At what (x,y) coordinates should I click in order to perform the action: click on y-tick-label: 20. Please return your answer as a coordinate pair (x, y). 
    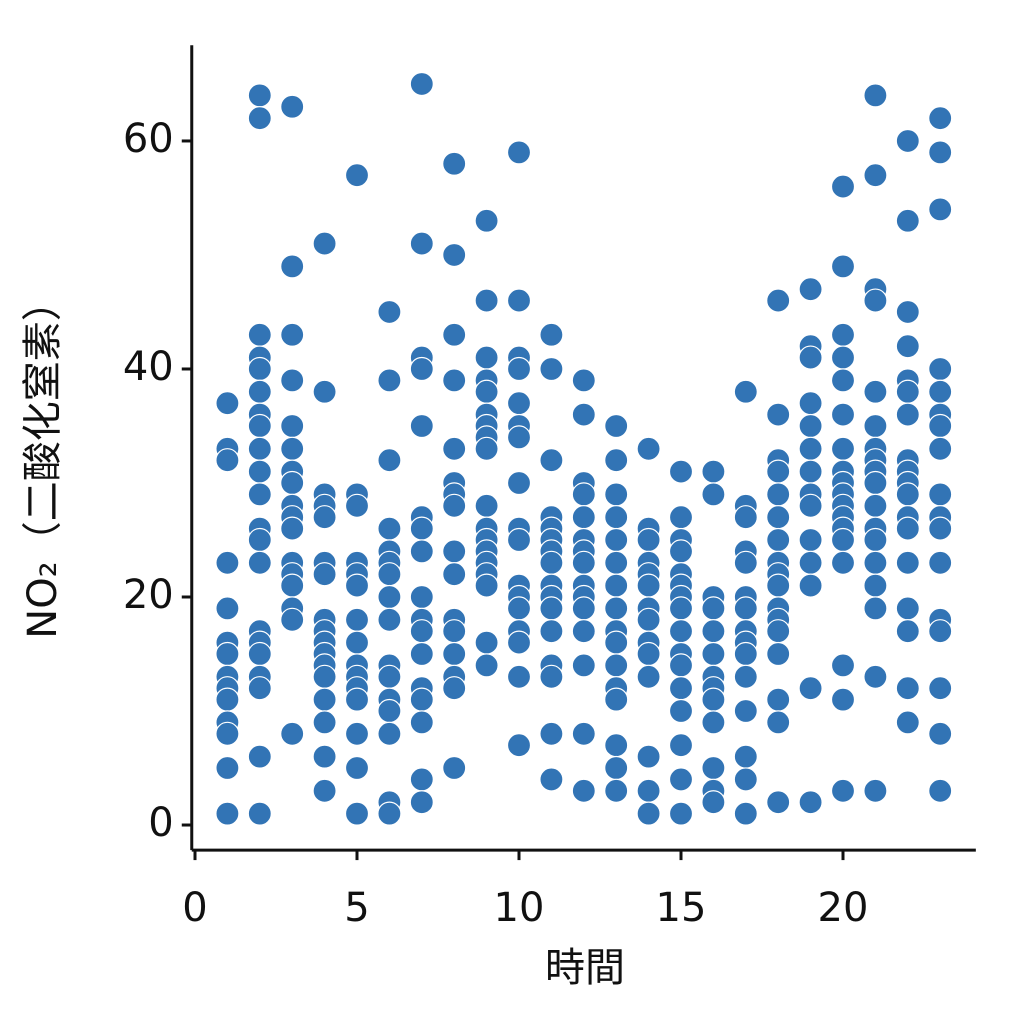
    Looking at the image, I should click on (148, 595).